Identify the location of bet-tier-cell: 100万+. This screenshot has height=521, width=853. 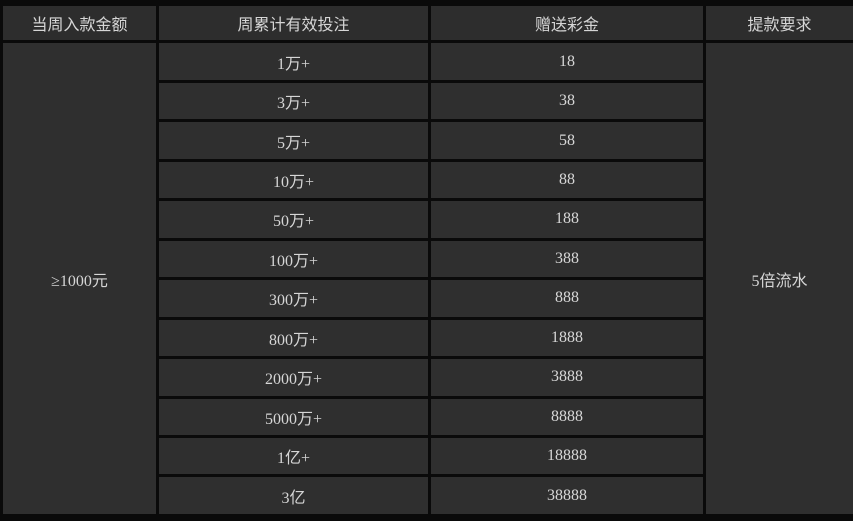
(293, 259).